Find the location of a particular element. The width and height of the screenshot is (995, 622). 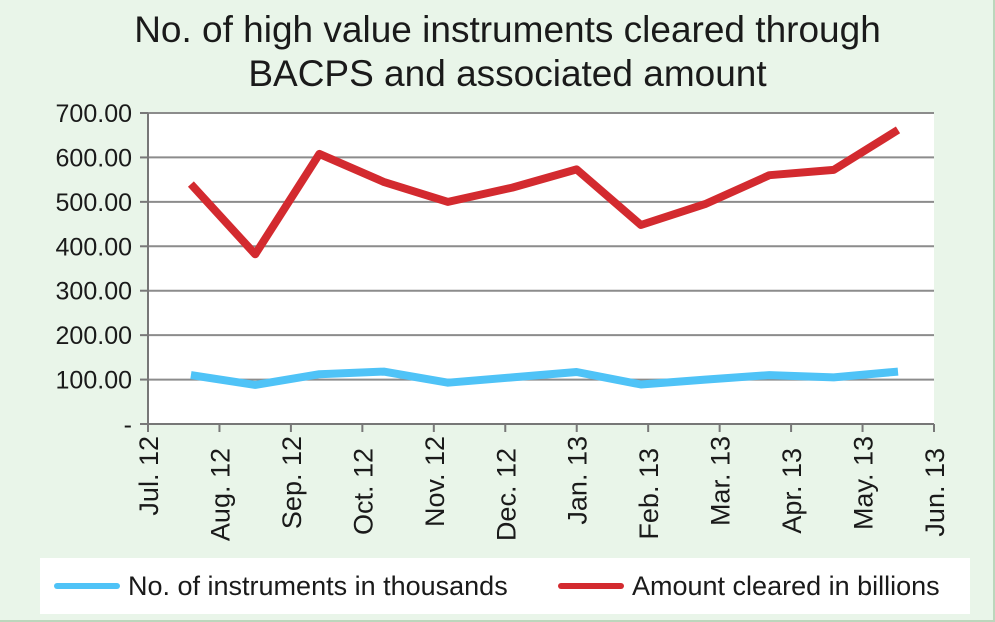

legend-label-instruments: No. of instruments in thousands is located at coordinates (318, 585).